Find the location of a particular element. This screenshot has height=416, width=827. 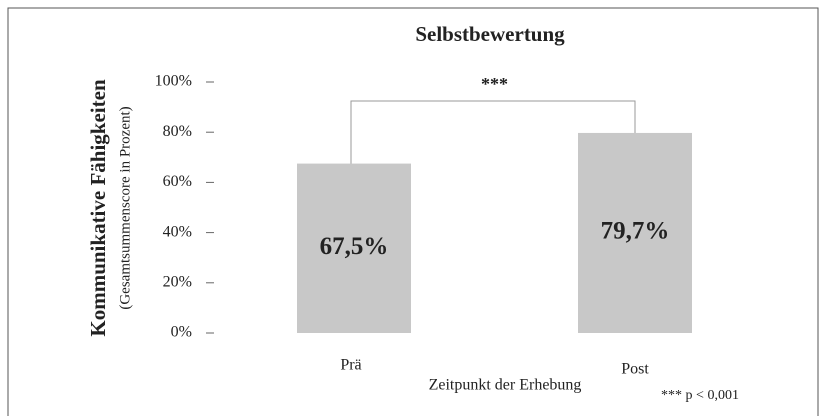

x-tick-label: Post is located at coordinates (635, 369).